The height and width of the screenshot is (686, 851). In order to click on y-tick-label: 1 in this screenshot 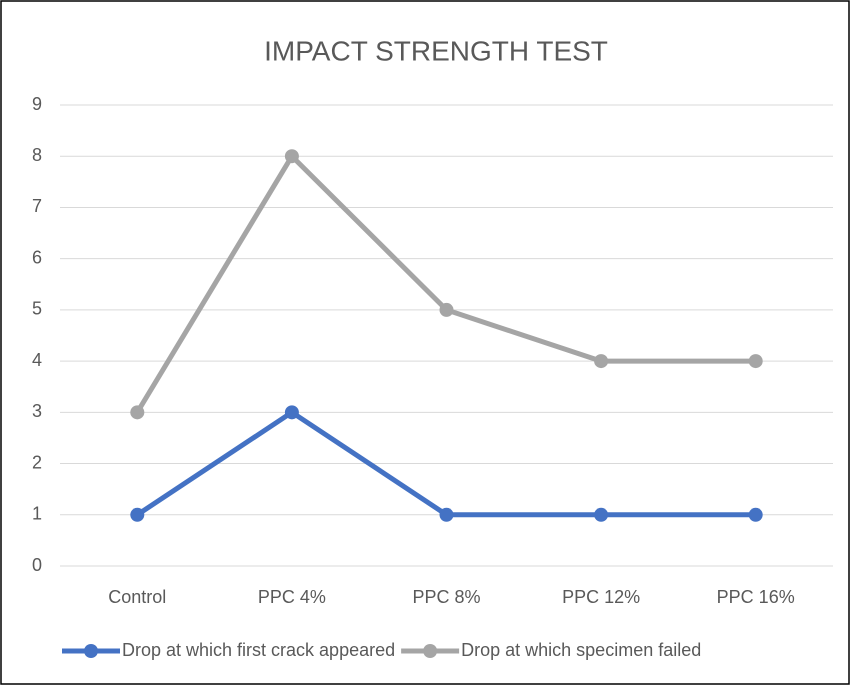, I will do `click(37, 514)`.